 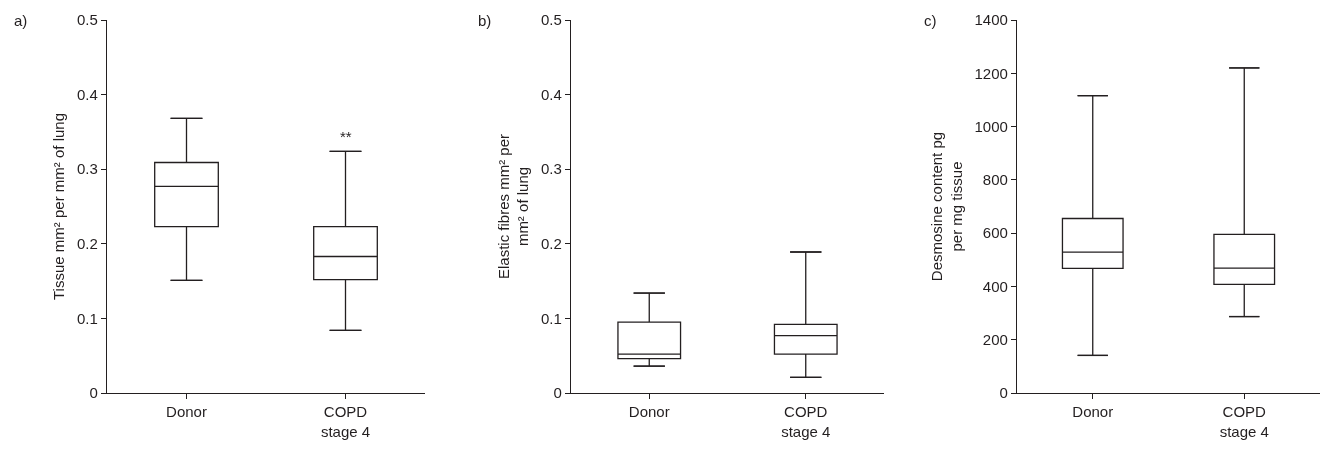 What do you see at coordinates (995, 286) in the screenshot?
I see `y-tick-label: 400` at bounding box center [995, 286].